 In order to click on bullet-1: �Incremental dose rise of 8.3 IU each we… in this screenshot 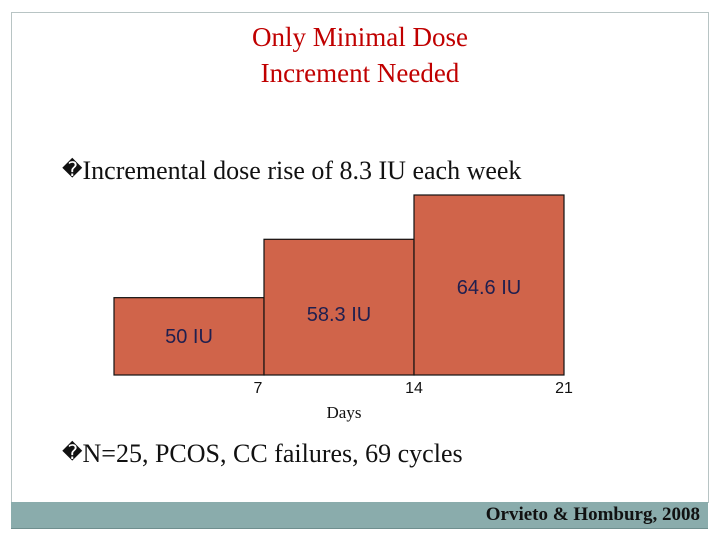, I will do `click(291, 171)`.